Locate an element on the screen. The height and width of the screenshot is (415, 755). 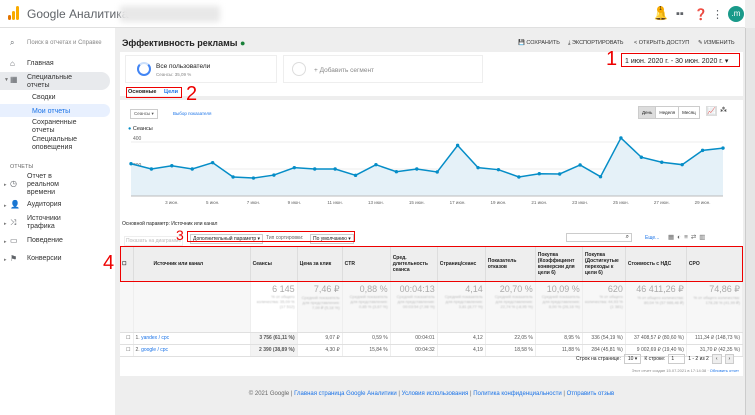
rows-per-page-select: 10 ▾ is located at coordinates (632, 359).